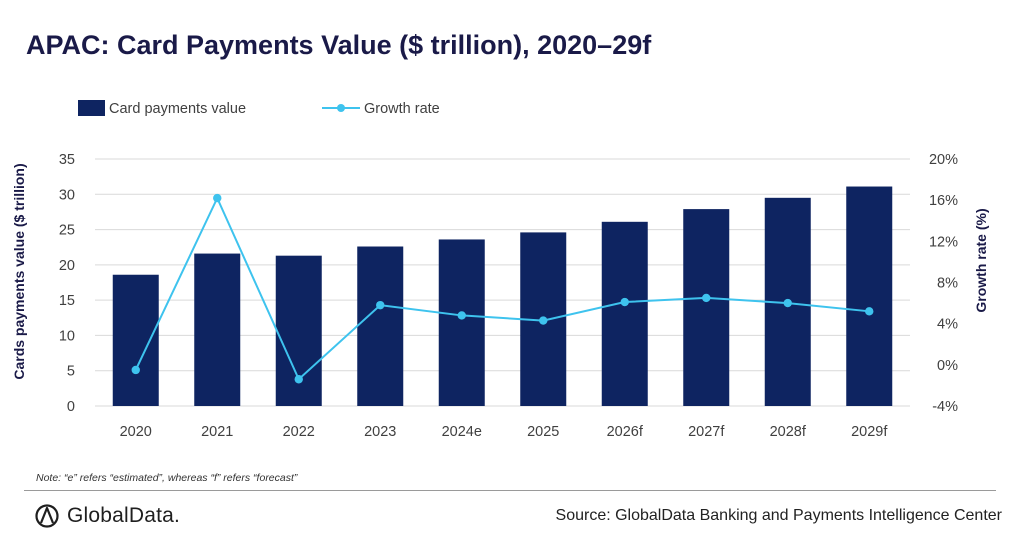  What do you see at coordinates (19, 271) in the screenshot?
I see `left-axis-title: Cards payments value ($ trillion)` at bounding box center [19, 271].